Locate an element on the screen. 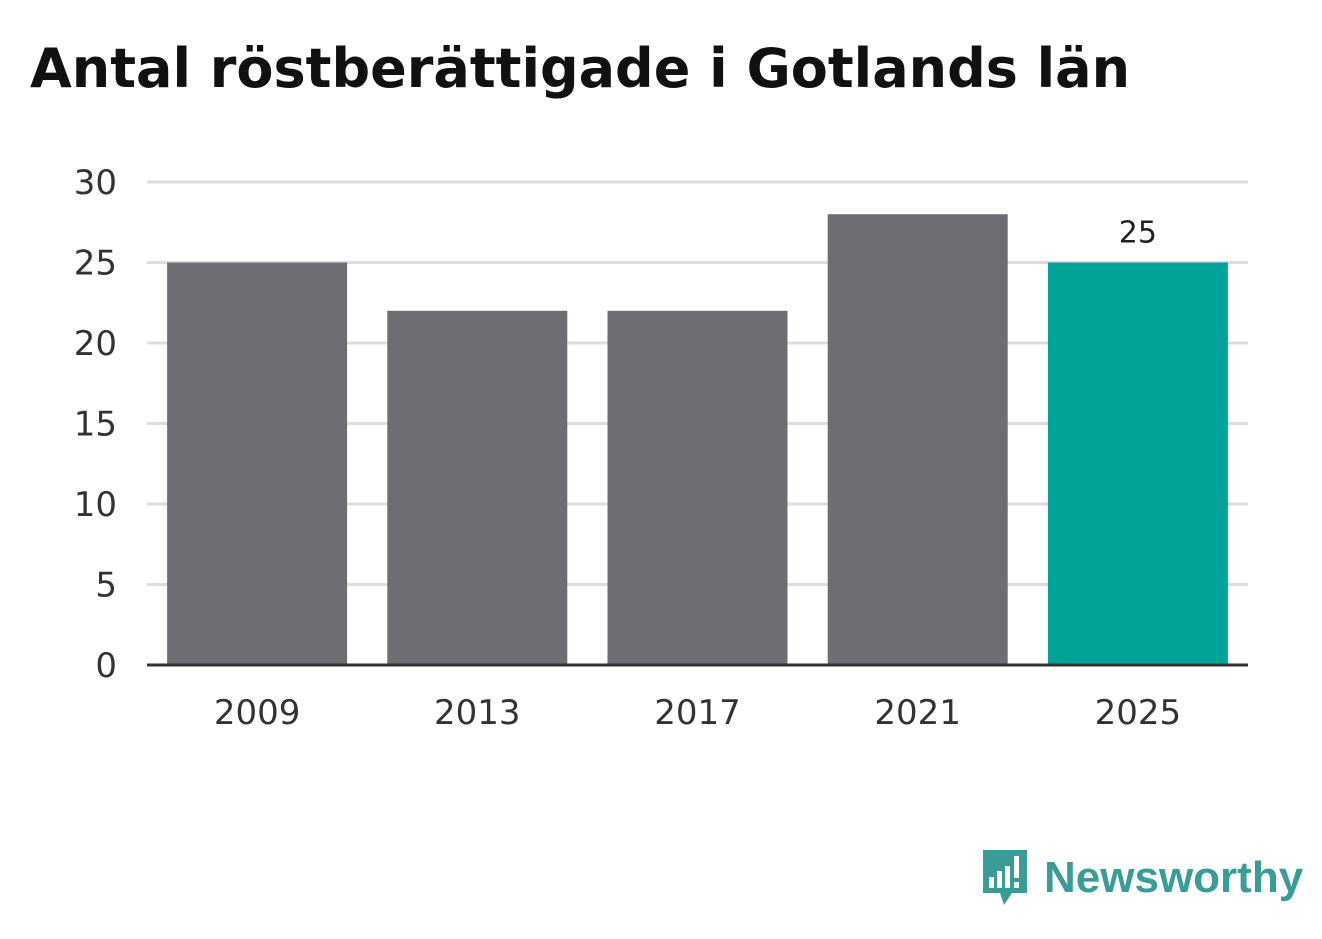 This screenshot has height=939, width=1322. bar-2025 is located at coordinates (1137, 463).